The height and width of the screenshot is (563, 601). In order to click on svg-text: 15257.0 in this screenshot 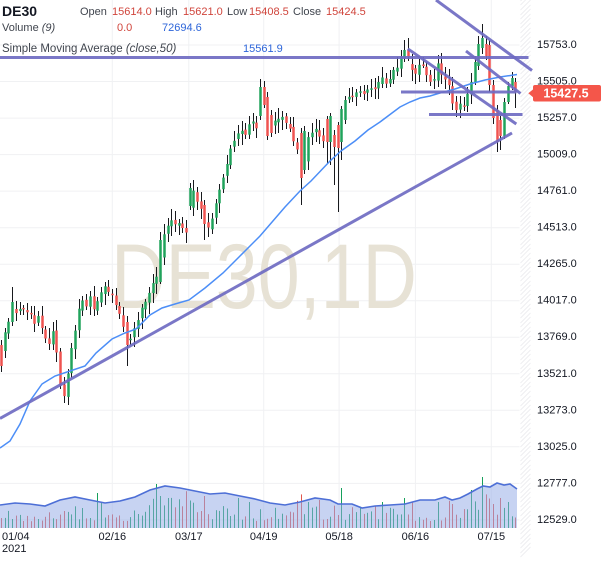, I will do `click(557, 118)`.